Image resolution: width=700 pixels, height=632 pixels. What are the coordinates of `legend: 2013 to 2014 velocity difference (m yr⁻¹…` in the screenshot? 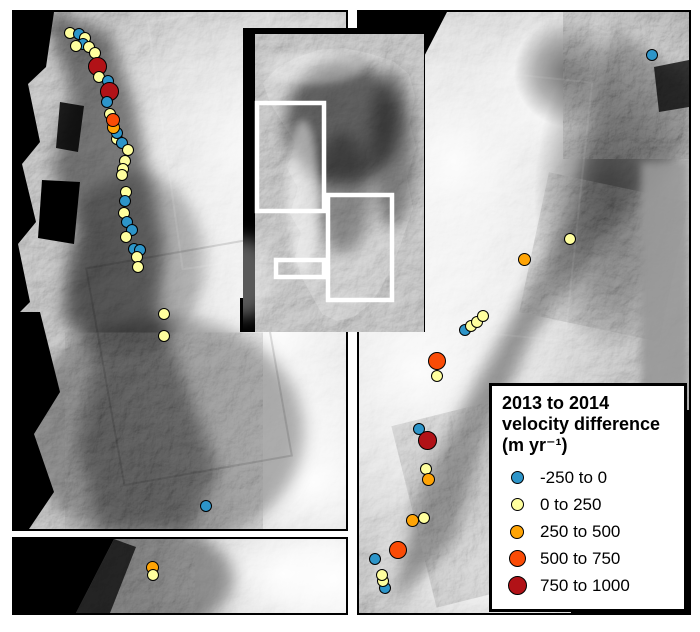 It's located at (588, 497).